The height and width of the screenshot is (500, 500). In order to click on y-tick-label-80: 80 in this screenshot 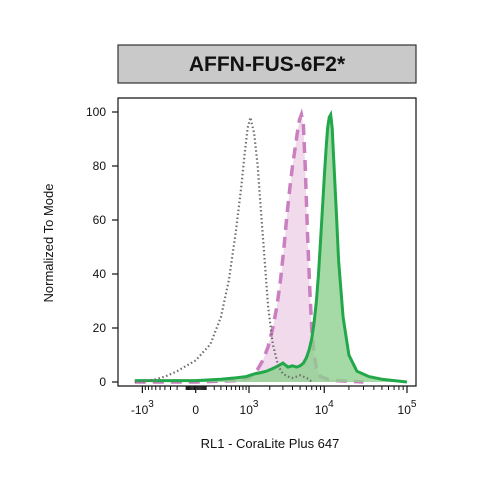, I will do `click(100, 166)`.